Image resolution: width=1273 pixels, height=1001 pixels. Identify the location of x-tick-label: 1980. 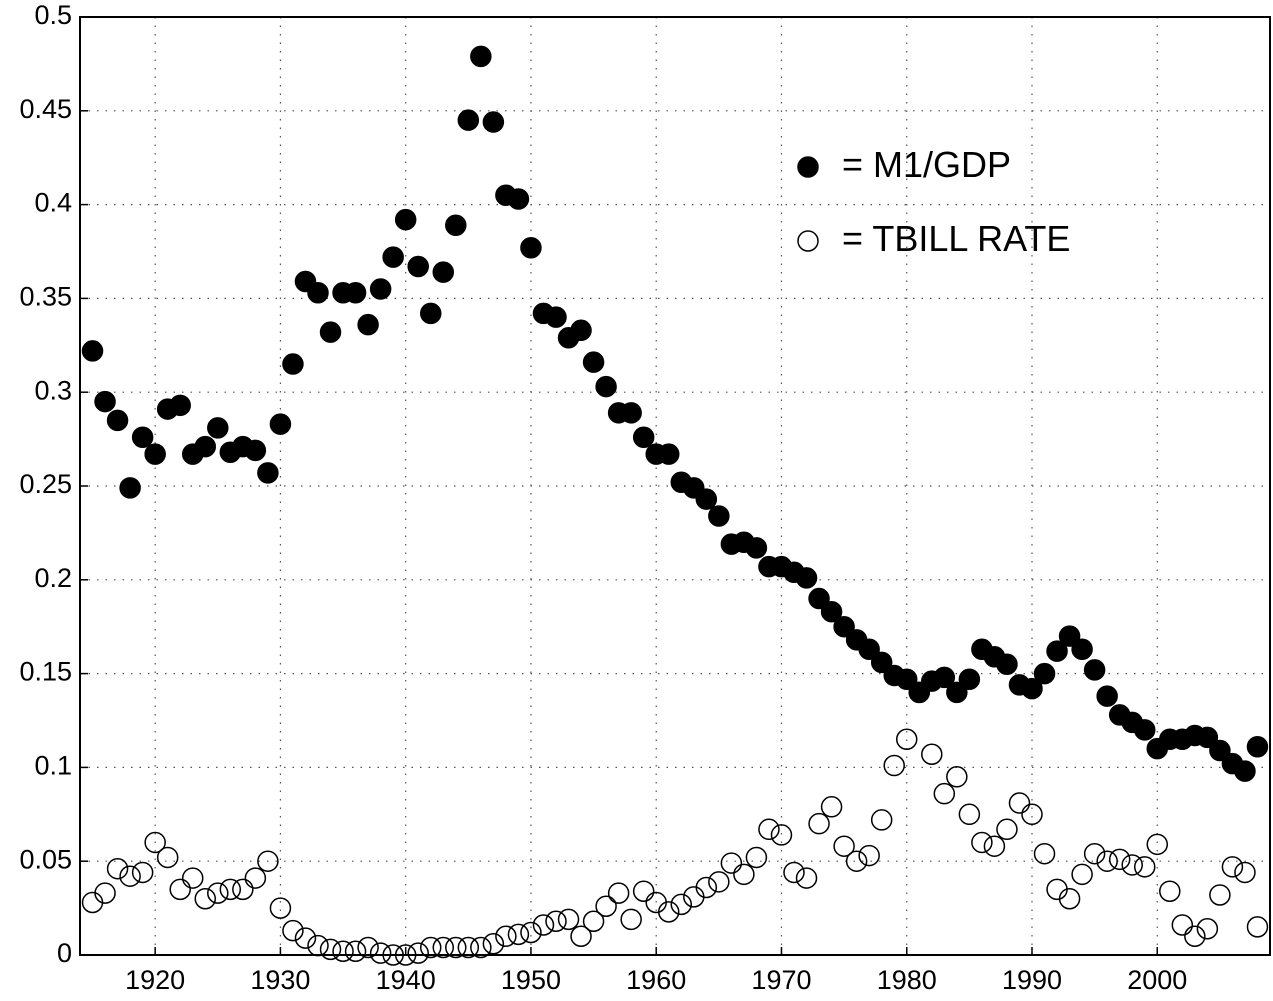
(907, 980).